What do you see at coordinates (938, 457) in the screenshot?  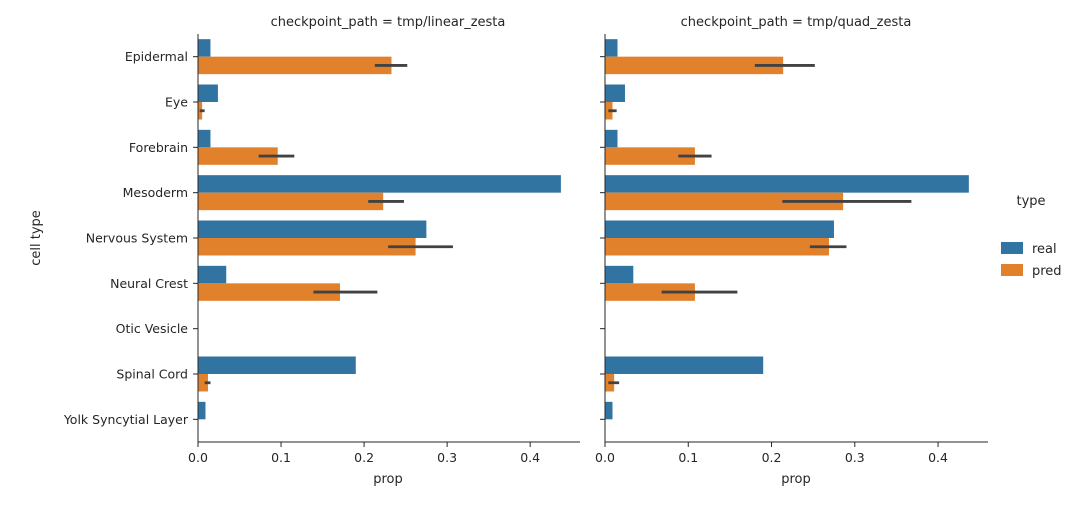 I see `x-tick-label-4-p1: 0.4` at bounding box center [938, 457].